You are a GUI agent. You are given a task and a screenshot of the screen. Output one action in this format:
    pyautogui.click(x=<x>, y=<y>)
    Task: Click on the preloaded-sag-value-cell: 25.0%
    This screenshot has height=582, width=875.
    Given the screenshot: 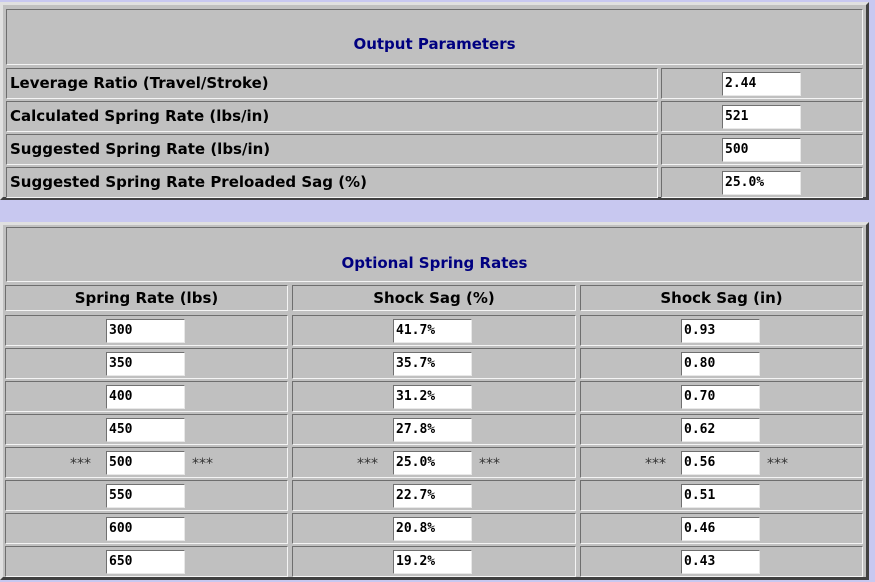 What is the action you would take?
    pyautogui.click(x=762, y=182)
    